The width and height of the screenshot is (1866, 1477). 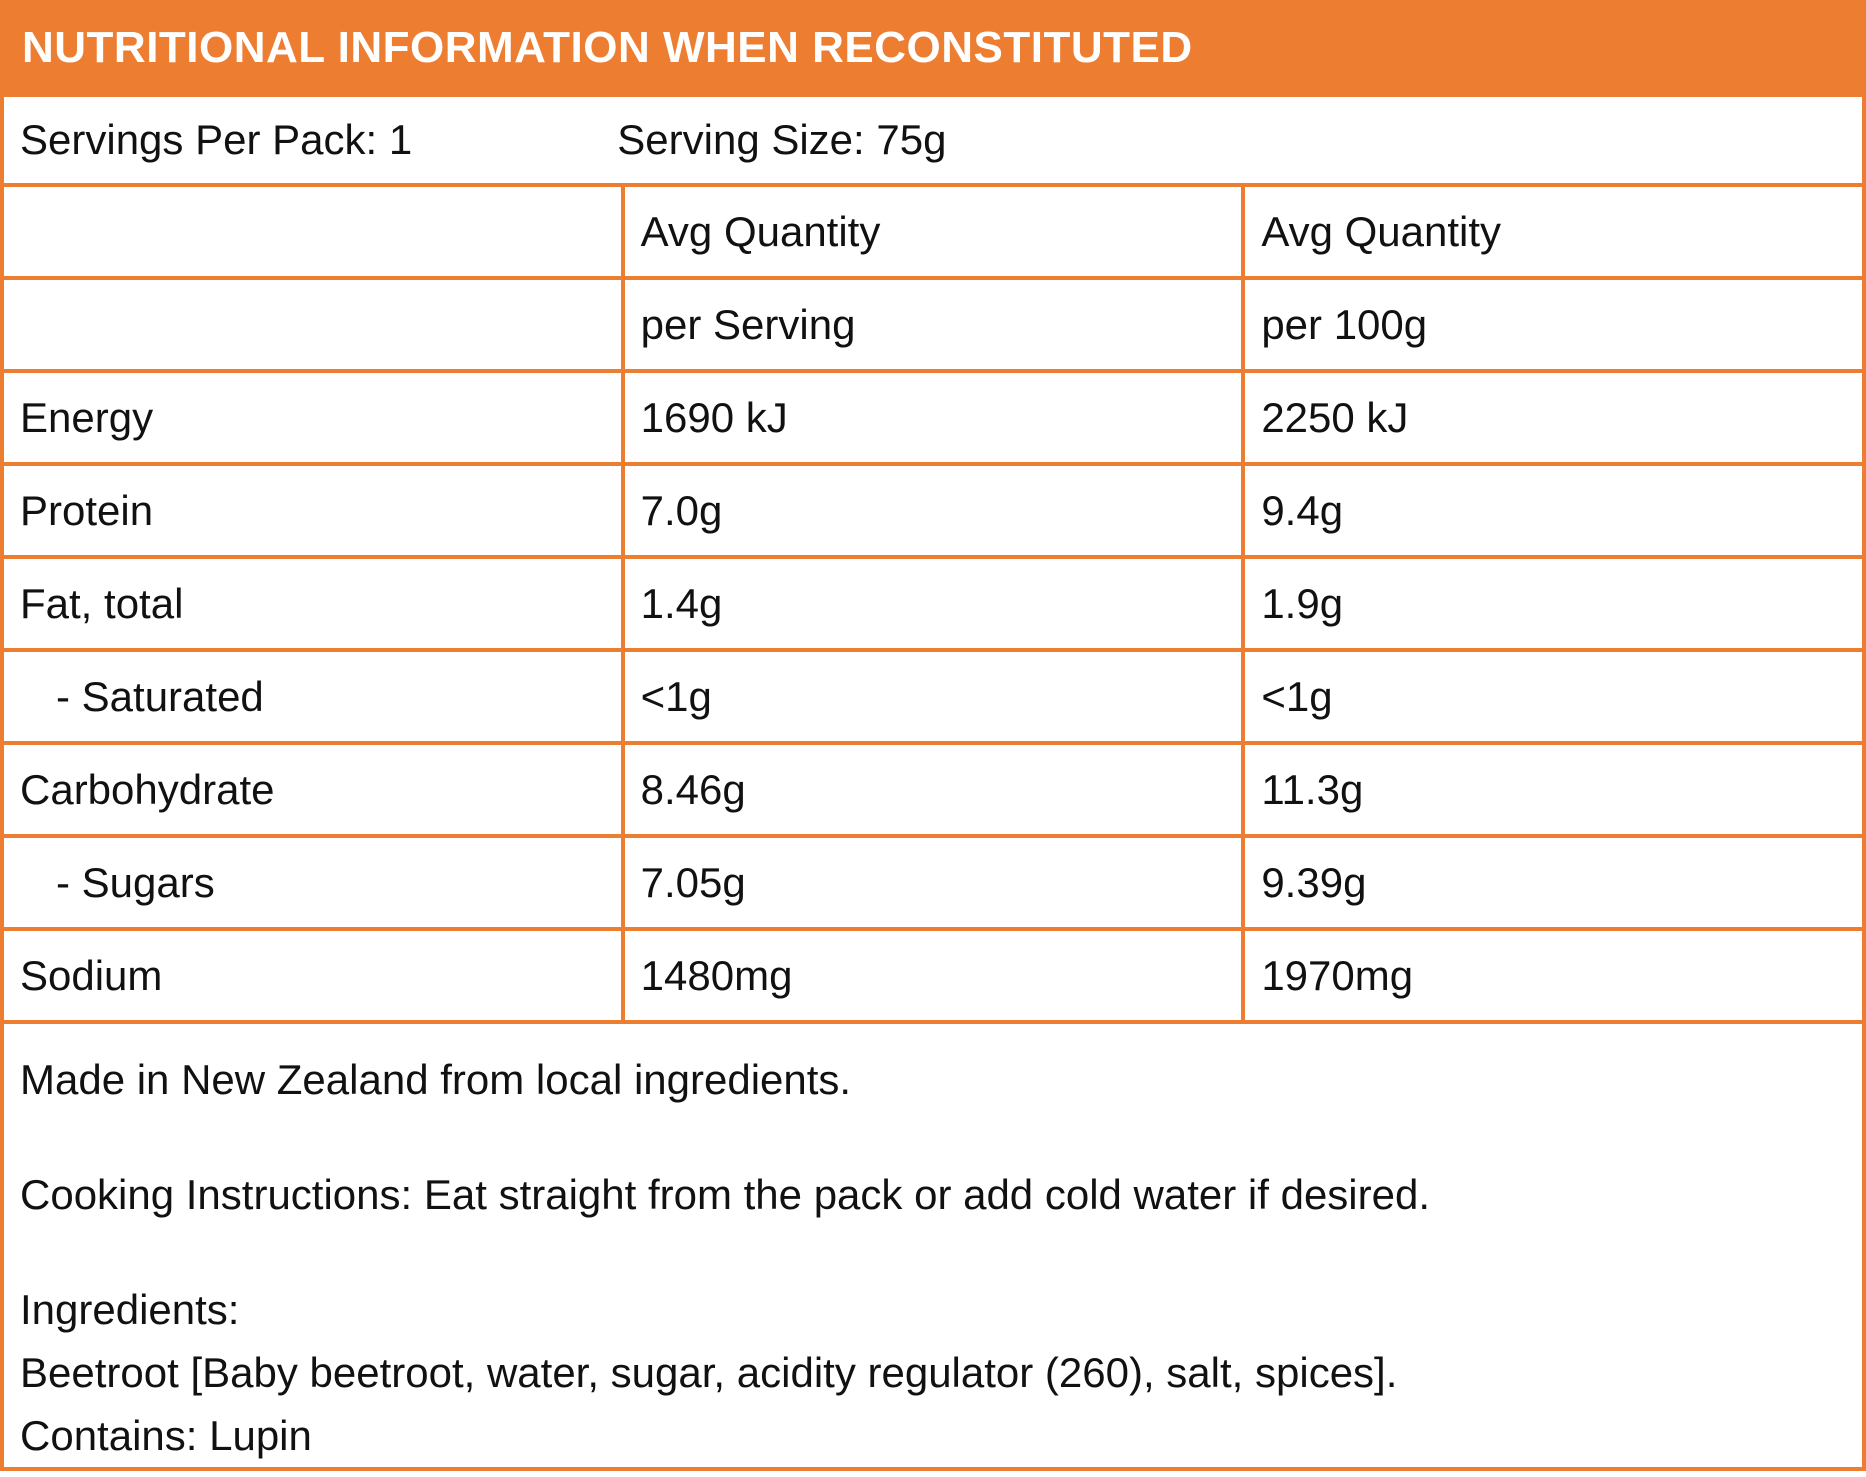 I want to click on nutrient-label: Sodium, so click(x=312, y=975).